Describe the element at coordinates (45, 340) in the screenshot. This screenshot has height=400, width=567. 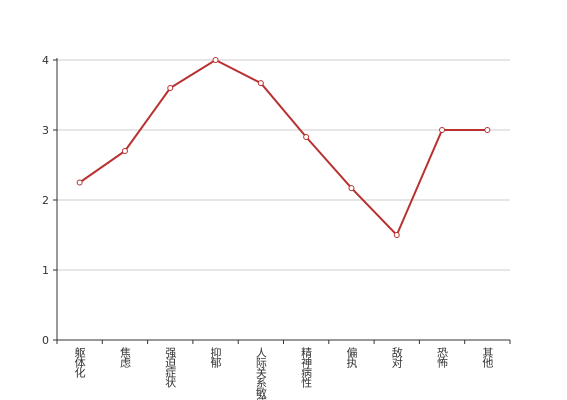
I see `y-tick-label: 0` at that location.